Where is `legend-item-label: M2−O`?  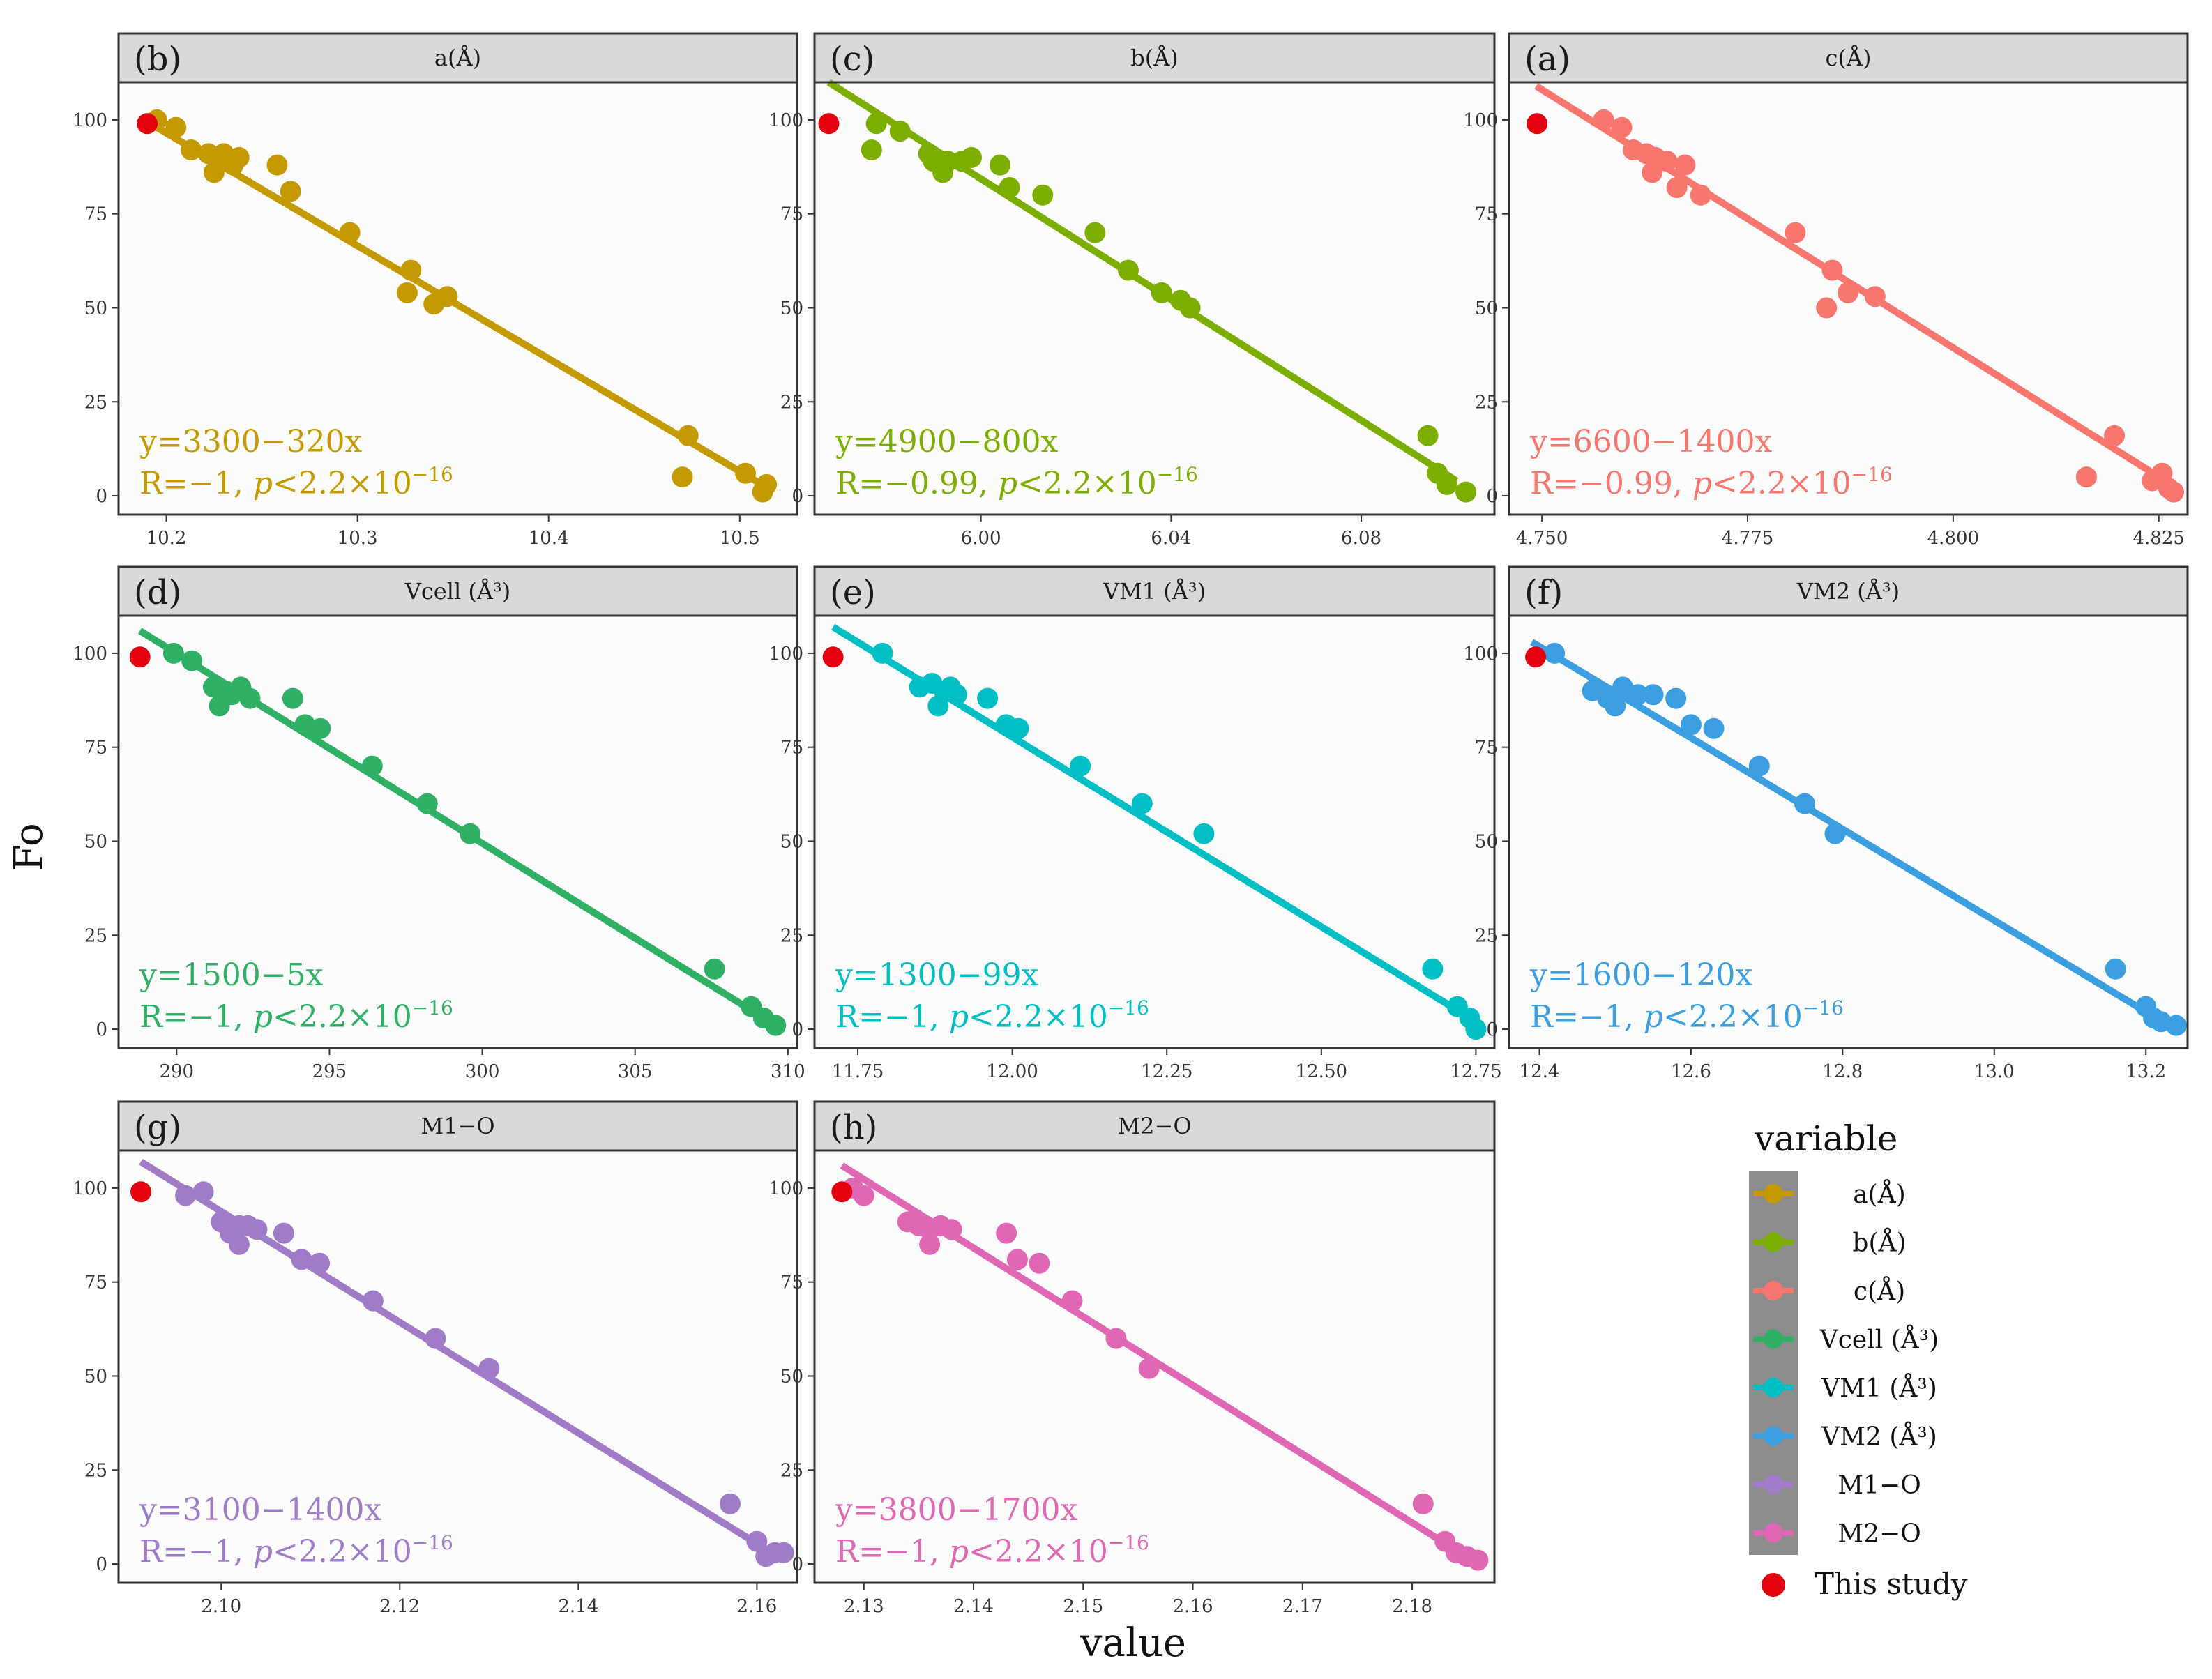
legend-item-label: M2−O is located at coordinates (1879, 1534).